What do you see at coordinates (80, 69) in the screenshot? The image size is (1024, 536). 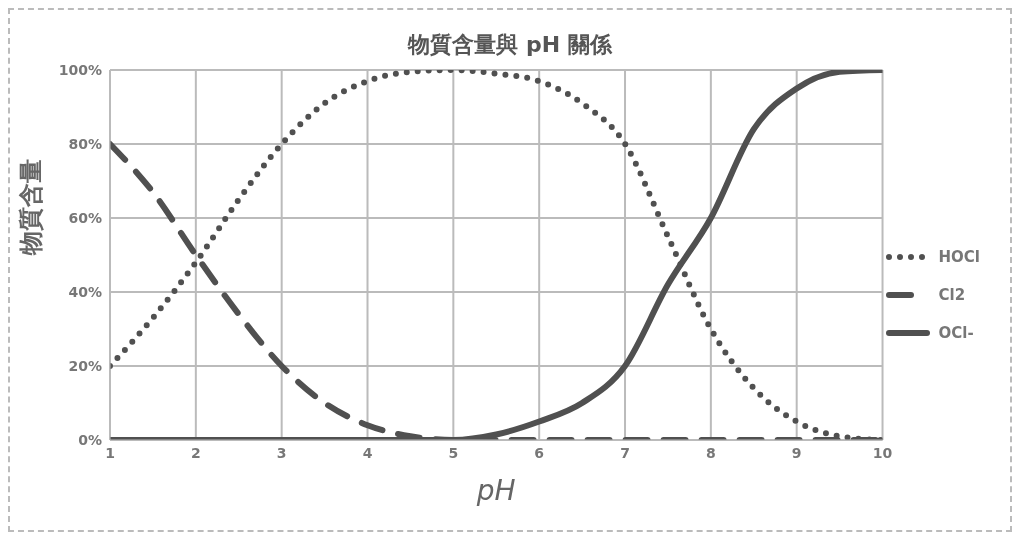 I see `y-tick-label: 100%` at bounding box center [80, 69].